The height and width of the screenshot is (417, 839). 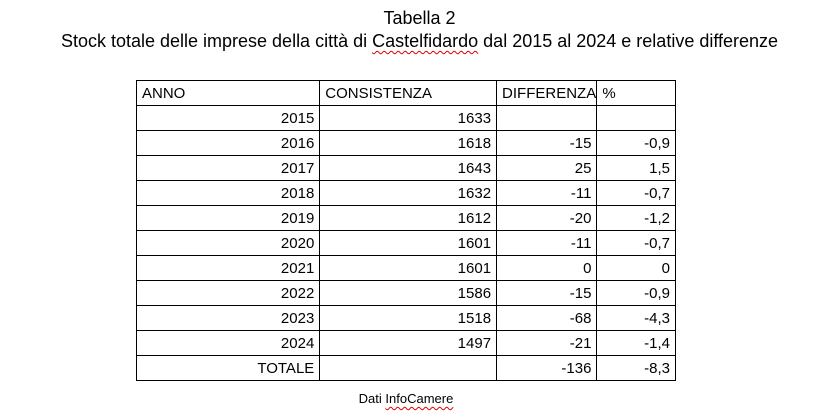 I want to click on cell-differenza: -136, so click(x=547, y=368).